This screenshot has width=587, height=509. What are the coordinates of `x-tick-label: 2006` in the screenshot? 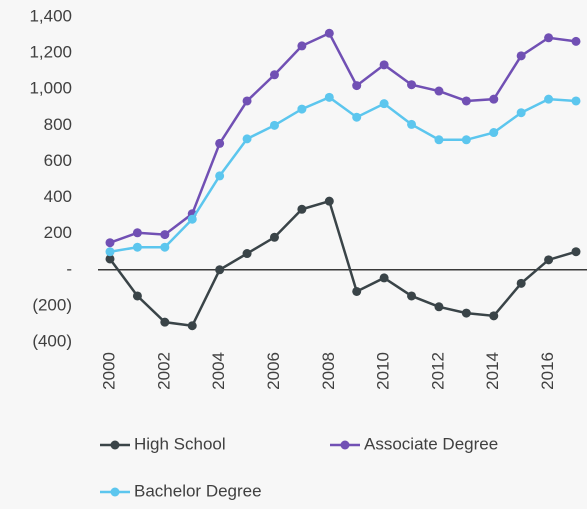 It's located at (273, 371).